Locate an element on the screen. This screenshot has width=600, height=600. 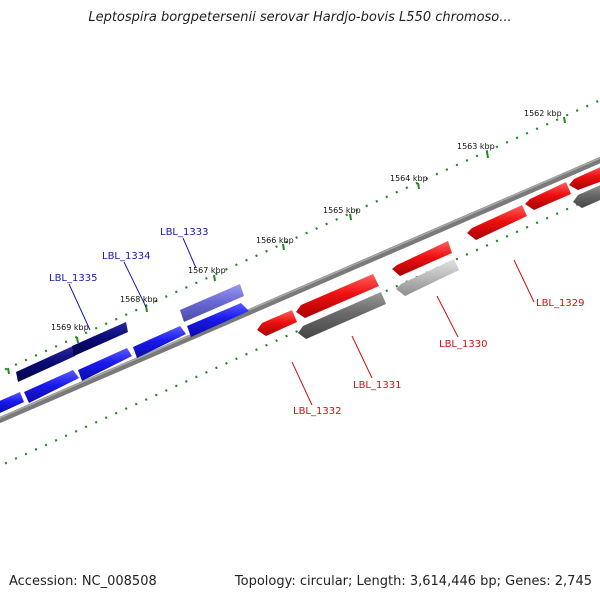
gene-label: LBL_1330 is located at coordinates (463, 344).